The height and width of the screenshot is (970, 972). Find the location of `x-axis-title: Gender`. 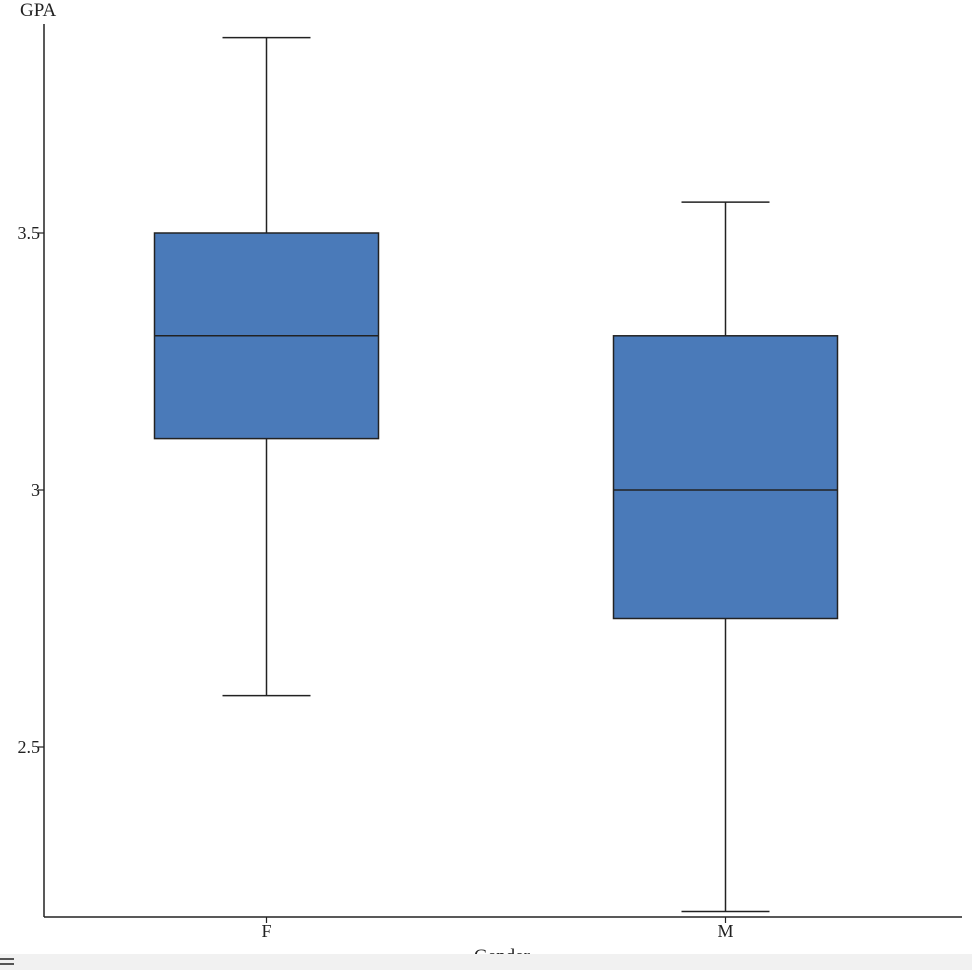

x-axis-title: Gender is located at coordinates (502, 950).